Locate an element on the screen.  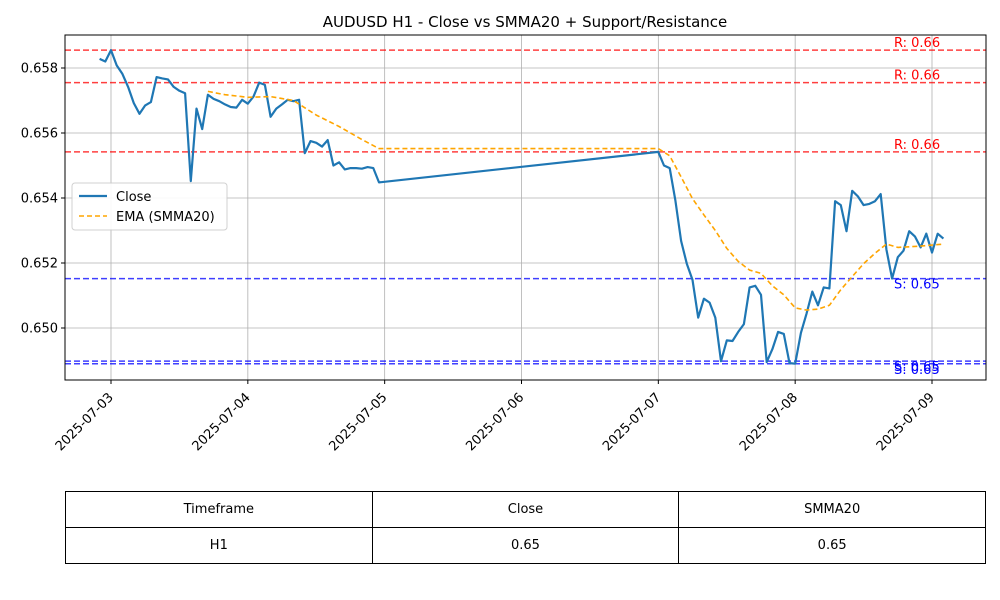
legend-close-label: Close is located at coordinates (133, 197).